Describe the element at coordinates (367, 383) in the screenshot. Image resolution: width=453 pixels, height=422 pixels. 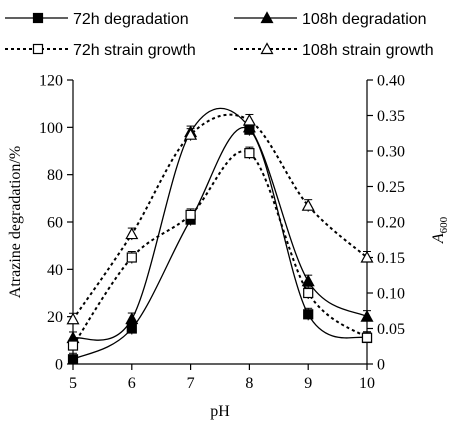
I see `x-tick-label: 10` at that location.